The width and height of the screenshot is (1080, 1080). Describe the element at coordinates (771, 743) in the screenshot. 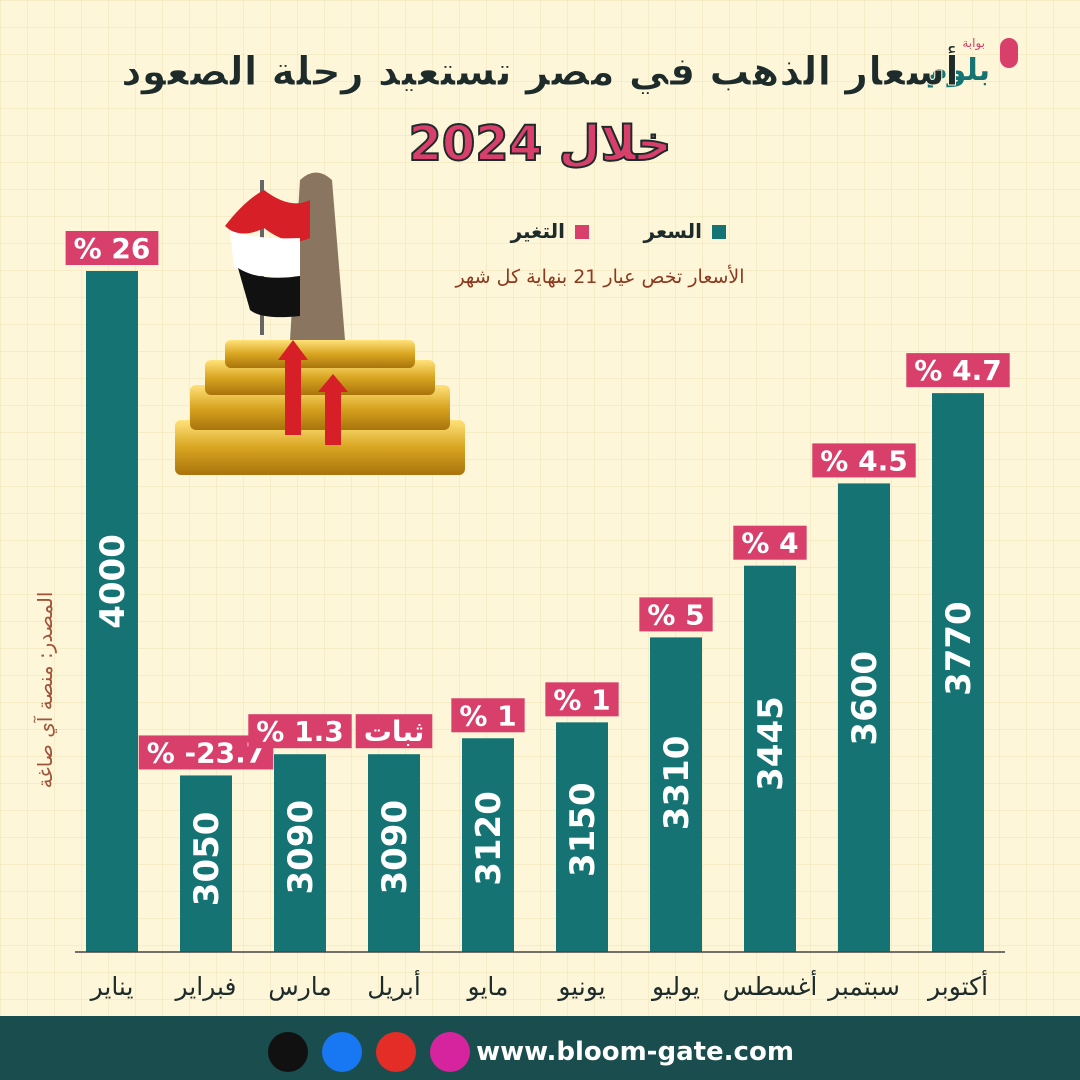

I see `bar-value-label: 3445` at that location.